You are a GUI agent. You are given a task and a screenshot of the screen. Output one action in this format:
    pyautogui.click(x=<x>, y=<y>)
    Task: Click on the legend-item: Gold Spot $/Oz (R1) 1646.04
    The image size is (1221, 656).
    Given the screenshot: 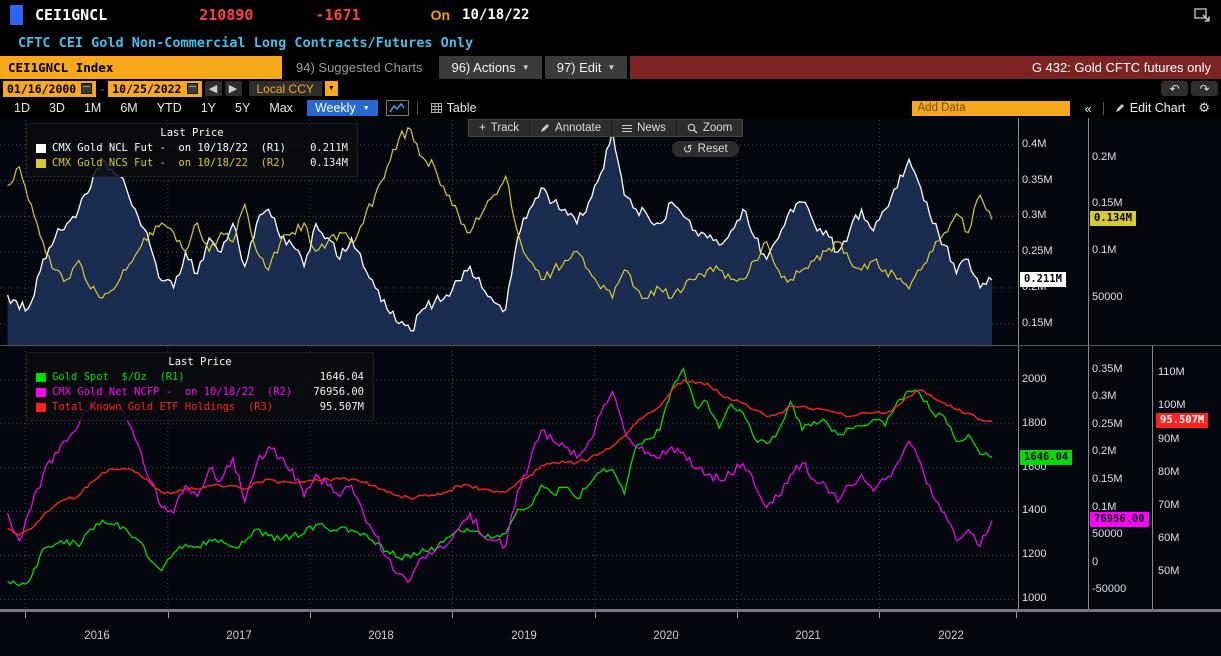 What is the action you would take?
    pyautogui.click(x=200, y=377)
    